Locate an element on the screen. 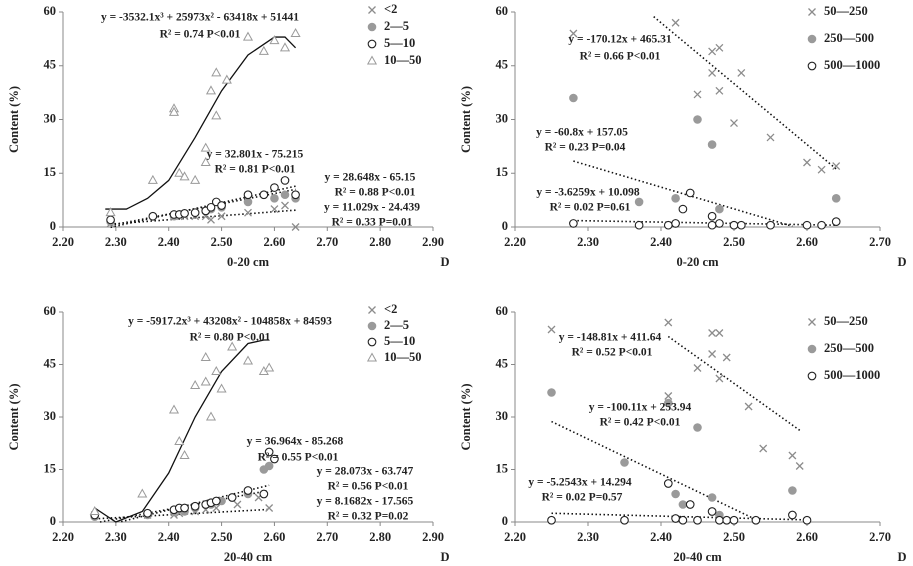 Image resolution: width=913 pixels, height=566 pixels. y-tick-label: 60 is located at coordinates (502, 311).